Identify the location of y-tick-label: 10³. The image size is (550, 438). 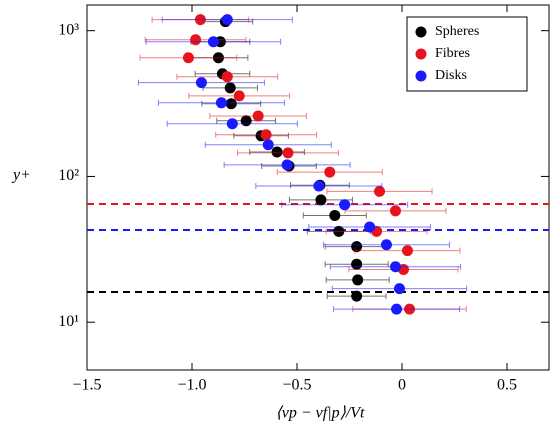
(68, 29).